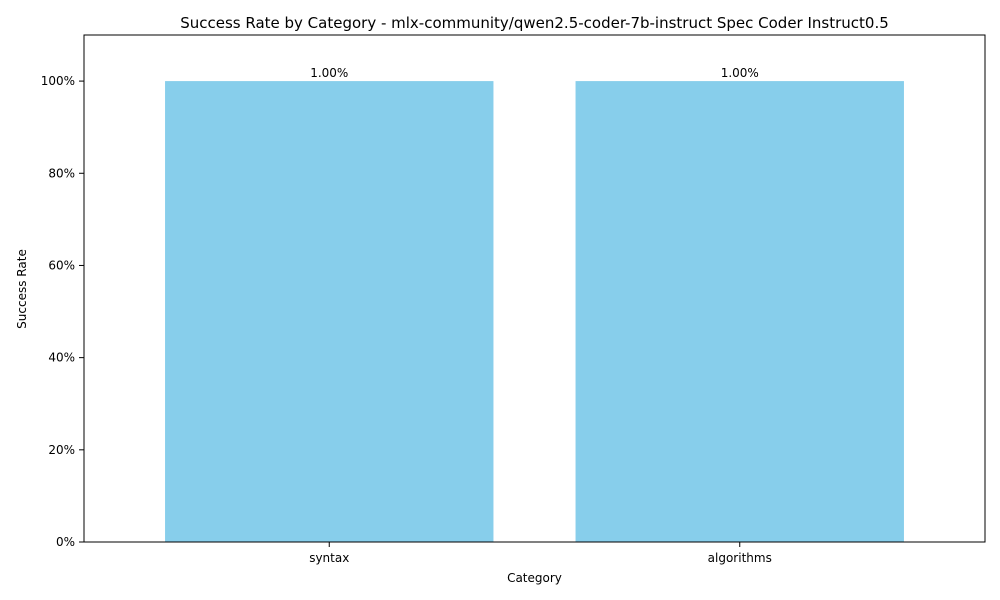 This screenshot has height=600, width=1000. I want to click on y-tick-label-0: 0%, so click(65, 542).